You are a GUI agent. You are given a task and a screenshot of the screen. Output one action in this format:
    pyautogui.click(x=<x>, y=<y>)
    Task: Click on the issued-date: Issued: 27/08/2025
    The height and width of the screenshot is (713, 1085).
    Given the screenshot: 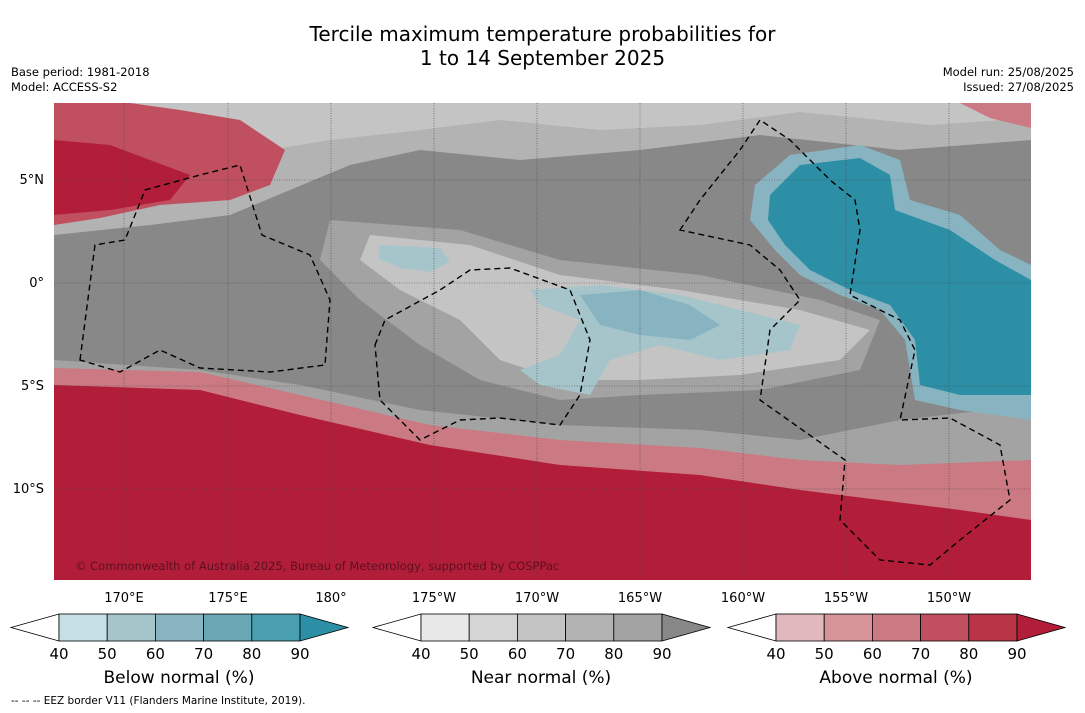 What is the action you would take?
    pyautogui.click(x=1018, y=87)
    